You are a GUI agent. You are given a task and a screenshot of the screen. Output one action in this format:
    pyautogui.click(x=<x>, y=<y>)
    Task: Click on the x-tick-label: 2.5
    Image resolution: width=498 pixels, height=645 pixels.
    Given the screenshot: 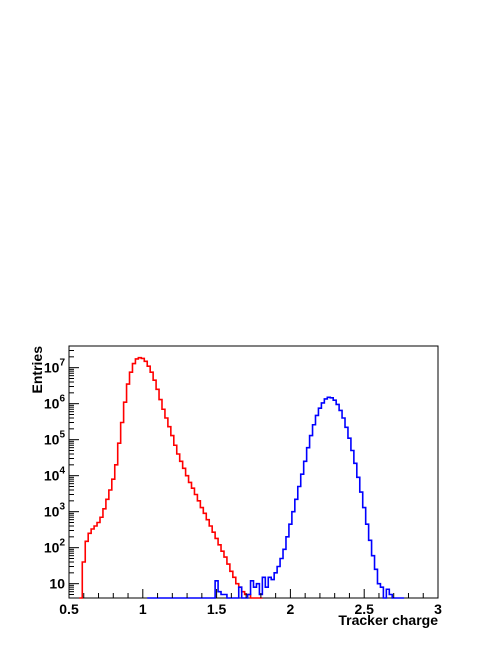 What is the action you would take?
    pyautogui.click(x=364, y=609)
    